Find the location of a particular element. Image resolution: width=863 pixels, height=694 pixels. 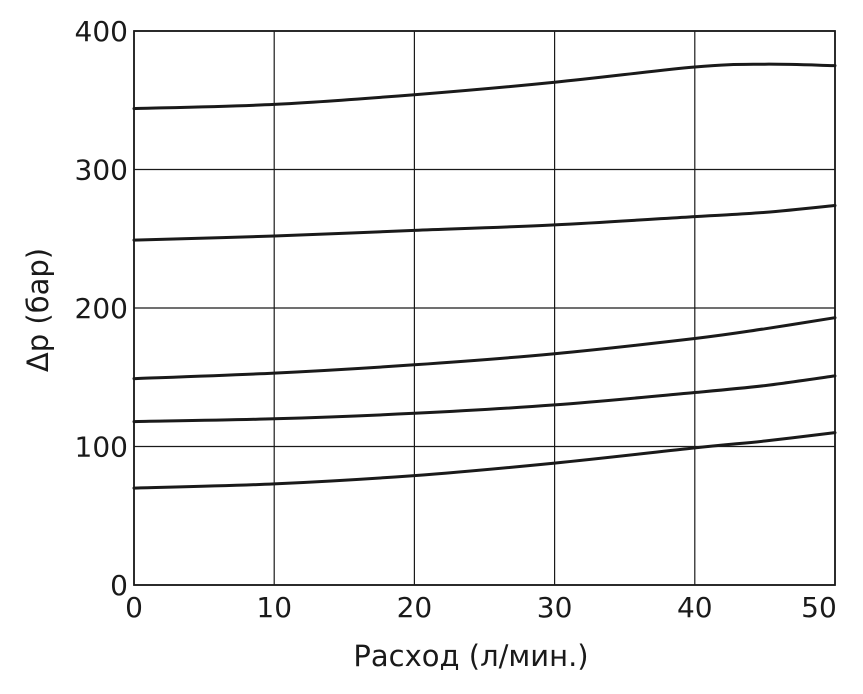

x-tick-labels: 0 10 20 30 40 50 is located at coordinates (481, 607).